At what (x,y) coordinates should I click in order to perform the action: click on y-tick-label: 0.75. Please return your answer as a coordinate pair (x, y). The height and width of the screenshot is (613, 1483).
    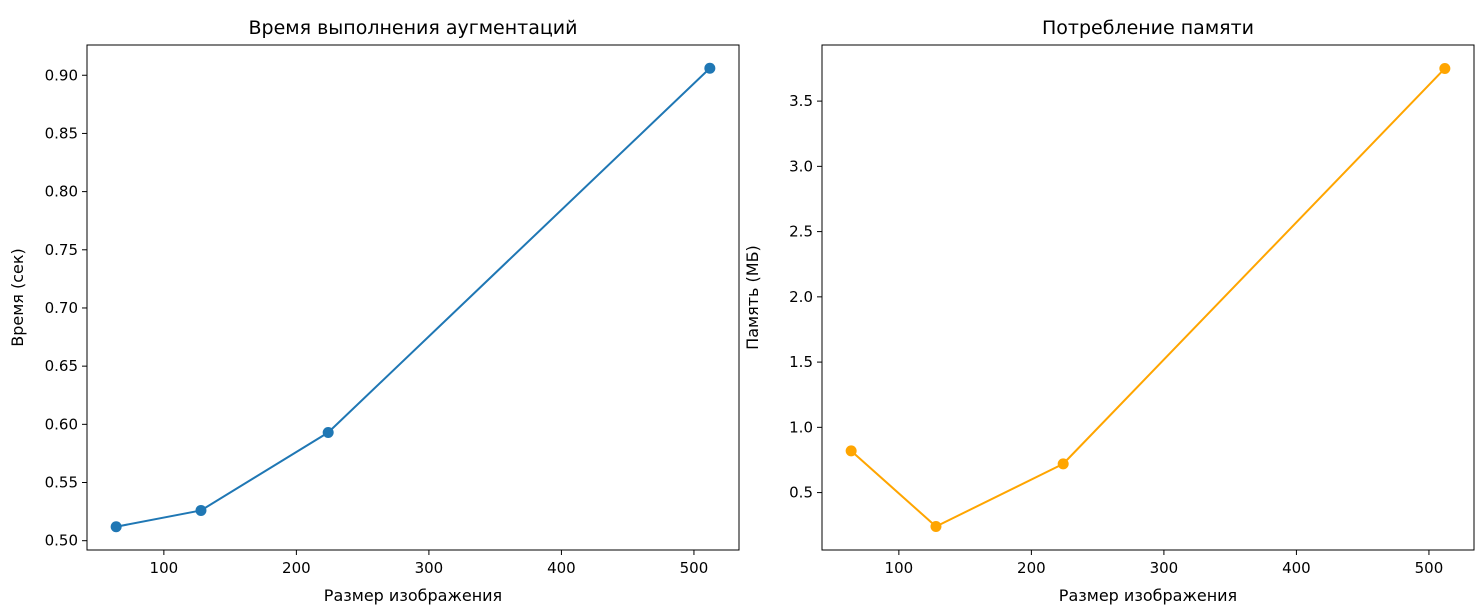
    Looking at the image, I should click on (61, 250).